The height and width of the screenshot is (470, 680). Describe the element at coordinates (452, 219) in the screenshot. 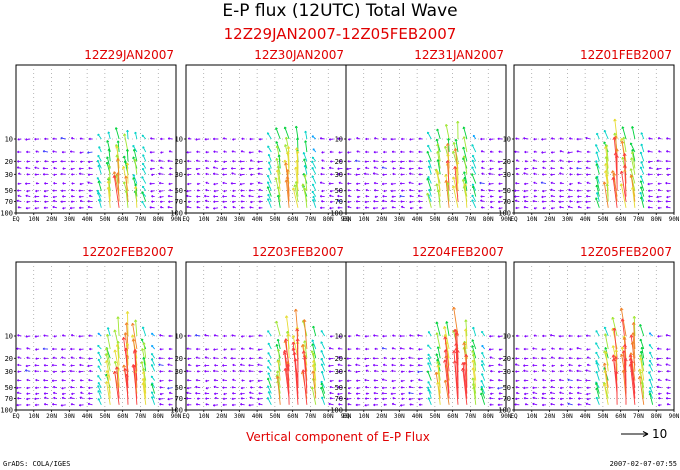

I see `x-tick-label: 60N` at that location.